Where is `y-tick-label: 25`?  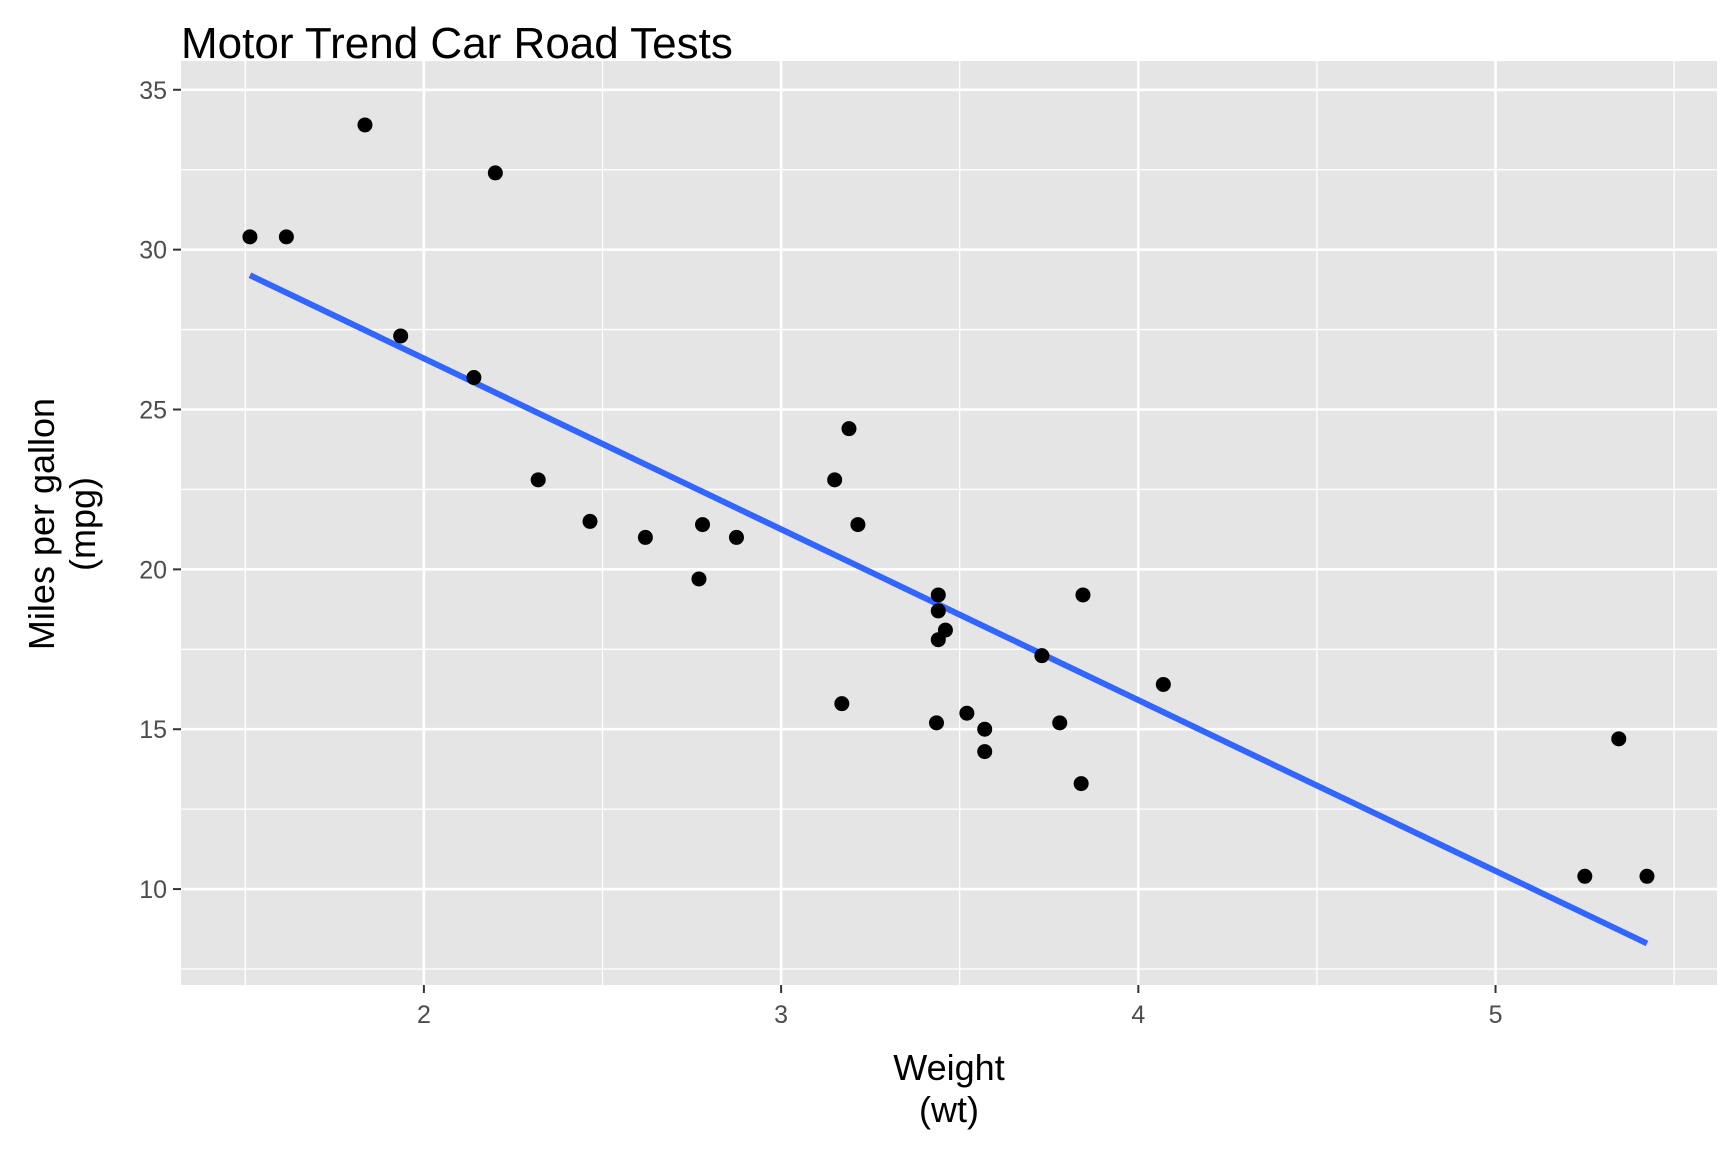
y-tick-label: 25 is located at coordinates (153, 410).